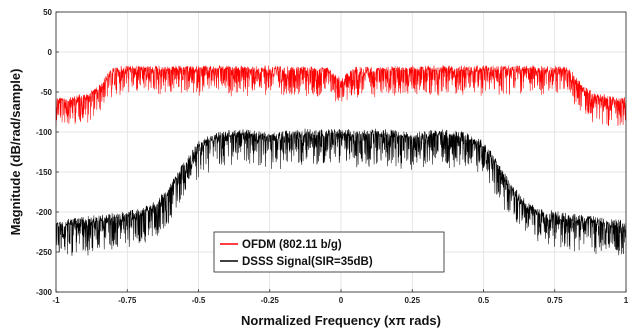 This screenshot has height=334, width=631. I want to click on legend-label-ofdm: OFDM (802.11 b/g), so click(292, 245).